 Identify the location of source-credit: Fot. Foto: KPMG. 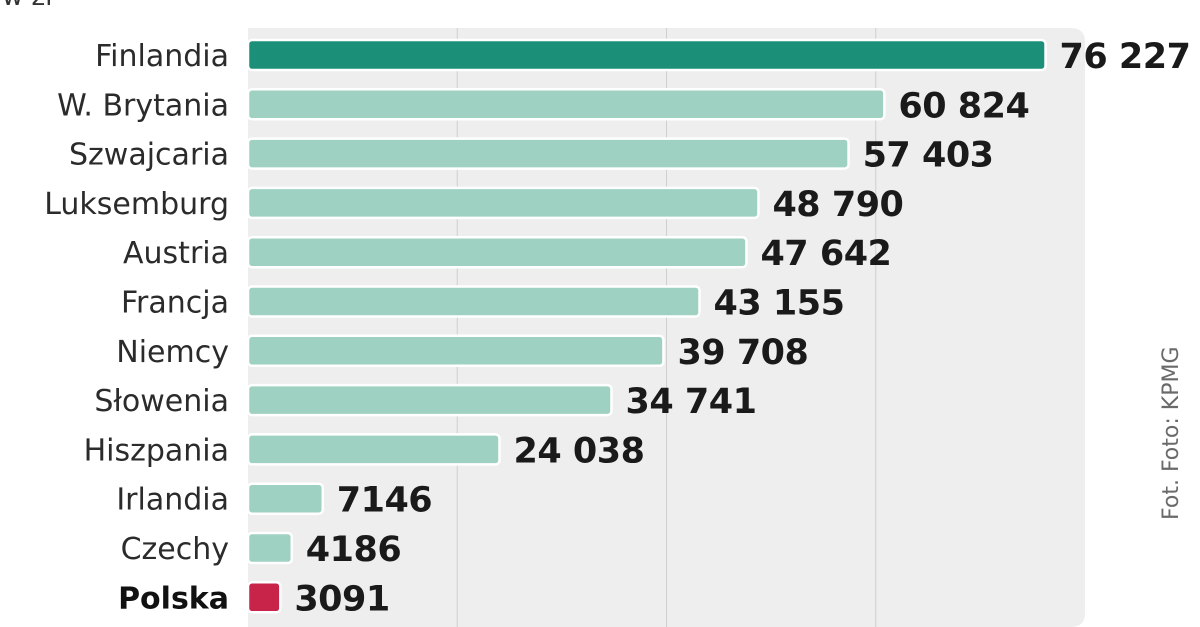
(1171, 433).